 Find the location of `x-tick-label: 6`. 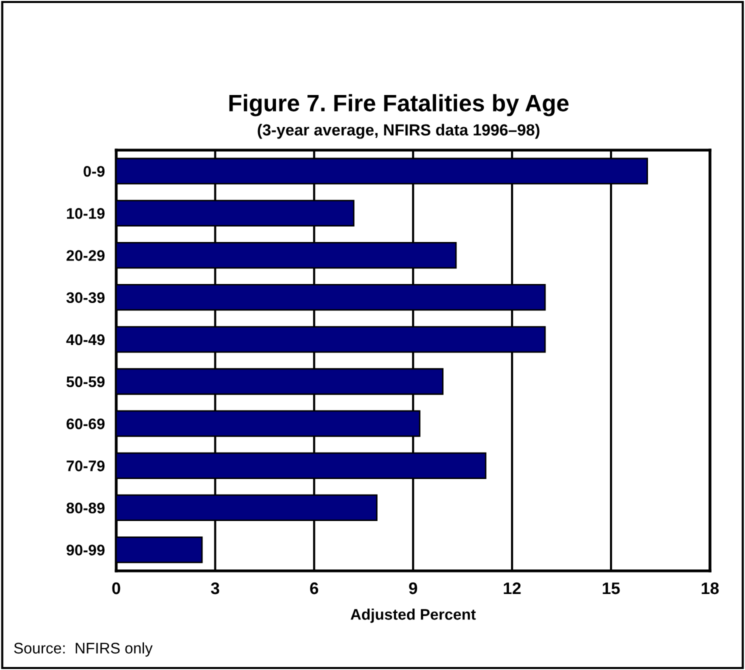

x-tick-label: 6 is located at coordinates (314, 588).